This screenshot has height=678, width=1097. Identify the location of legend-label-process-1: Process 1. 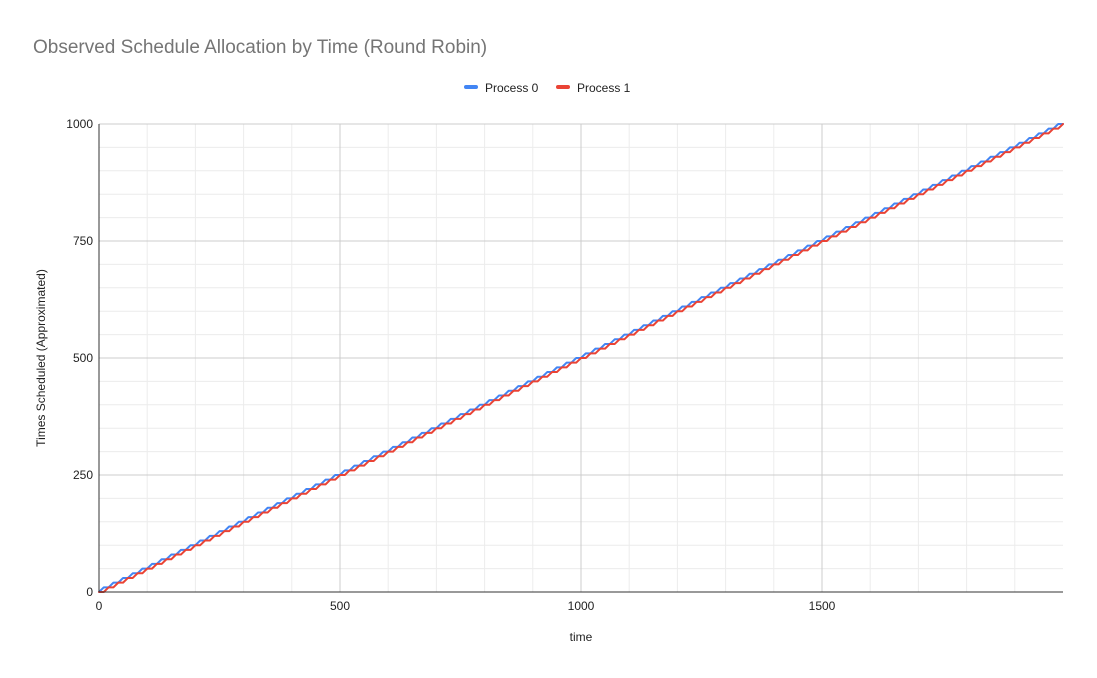
(604, 88).